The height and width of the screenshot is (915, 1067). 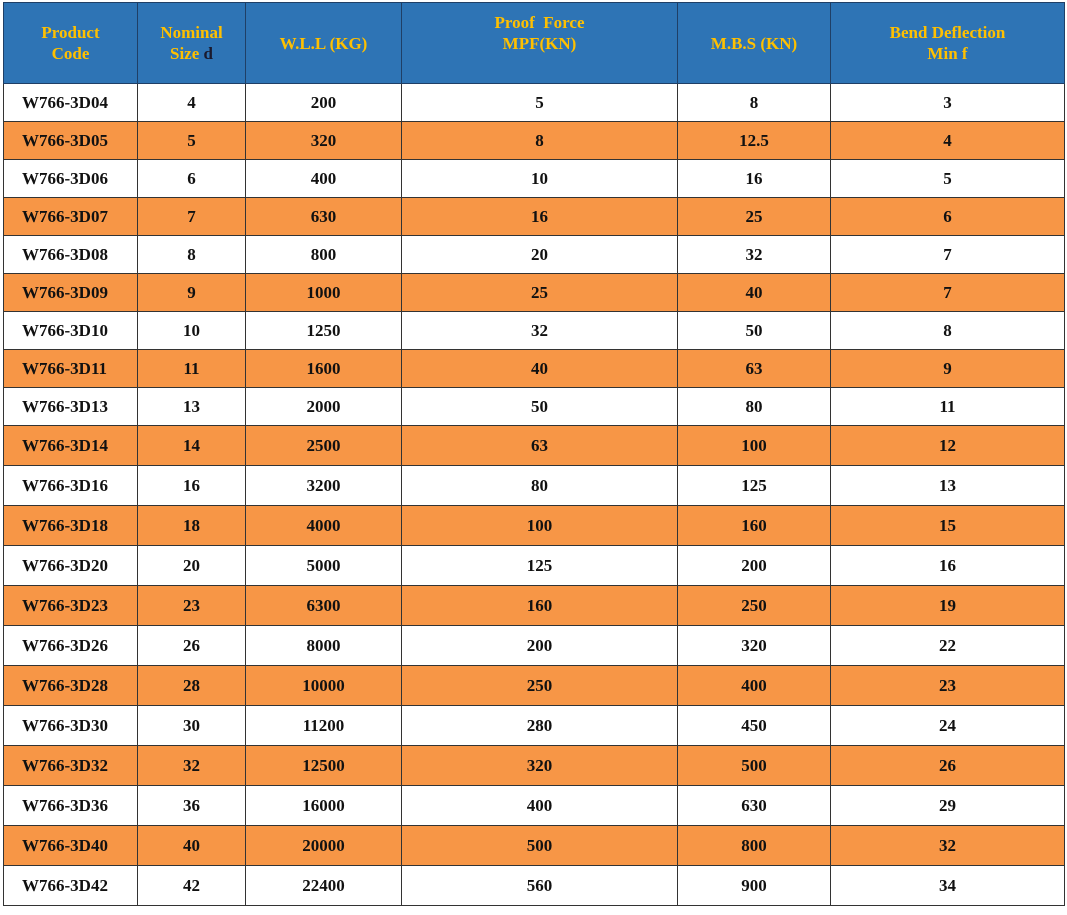 I want to click on cell-mbs: 250, so click(x=754, y=605).